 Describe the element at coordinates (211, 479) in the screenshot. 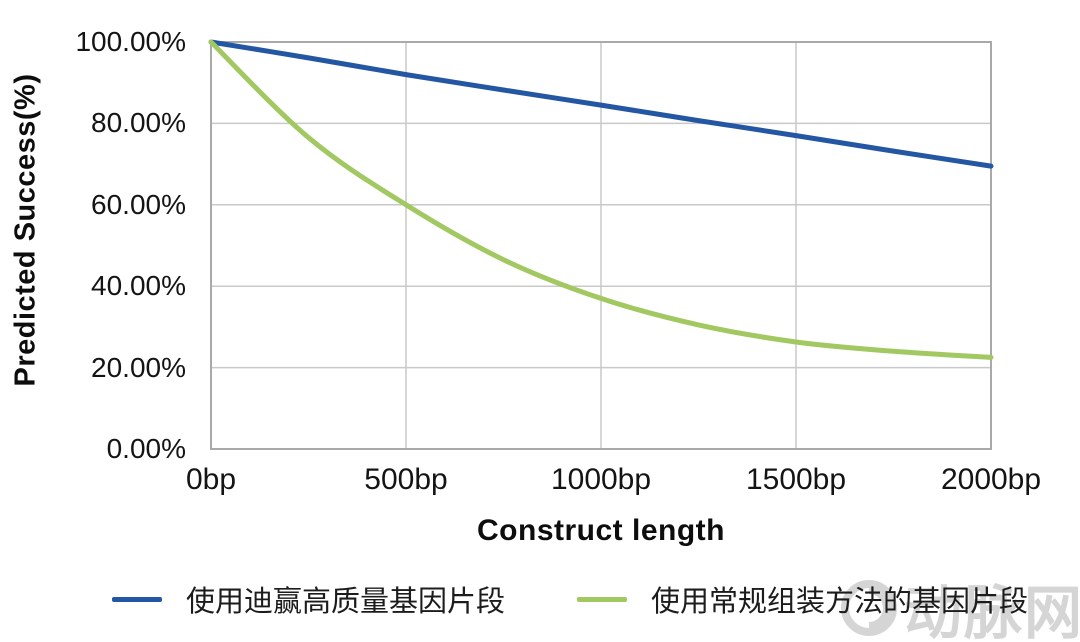

I see `x-tick-label: 0bp` at that location.